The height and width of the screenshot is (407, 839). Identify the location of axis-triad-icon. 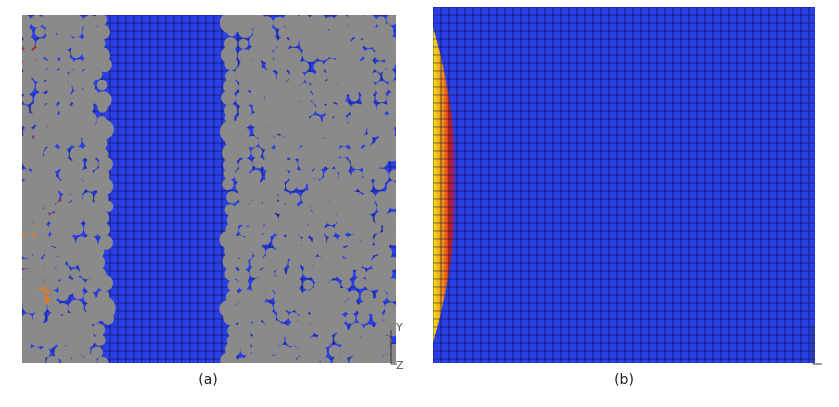
(393, 347).